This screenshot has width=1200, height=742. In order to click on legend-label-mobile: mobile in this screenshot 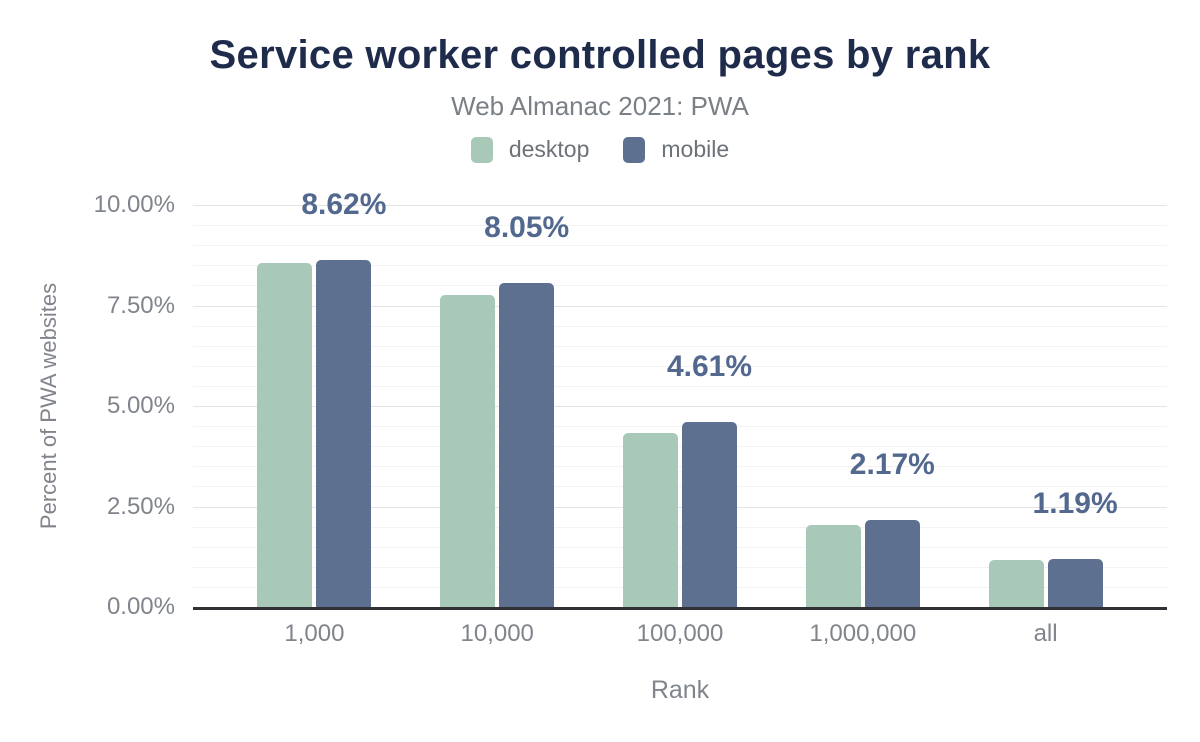, I will do `click(695, 149)`.